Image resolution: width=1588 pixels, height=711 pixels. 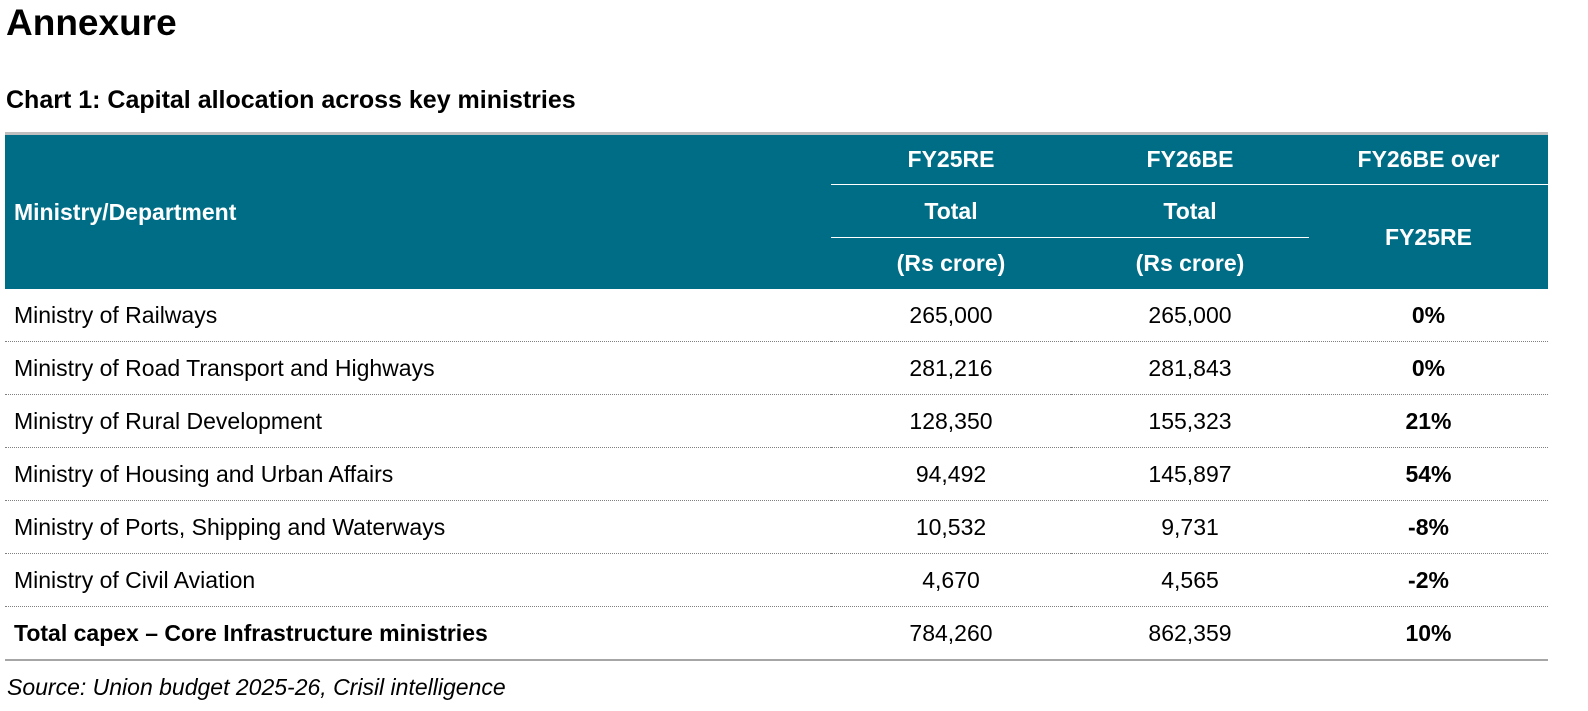 What do you see at coordinates (951, 211) in the screenshot?
I see `fy25re-header-line2: Total` at bounding box center [951, 211].